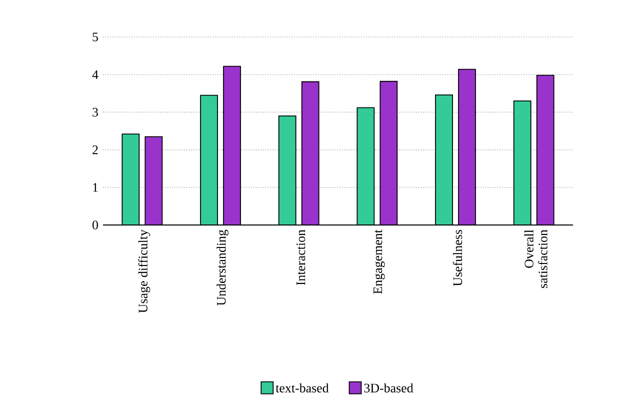  I want to click on x-tick-label: Interaction, so click(301, 258).